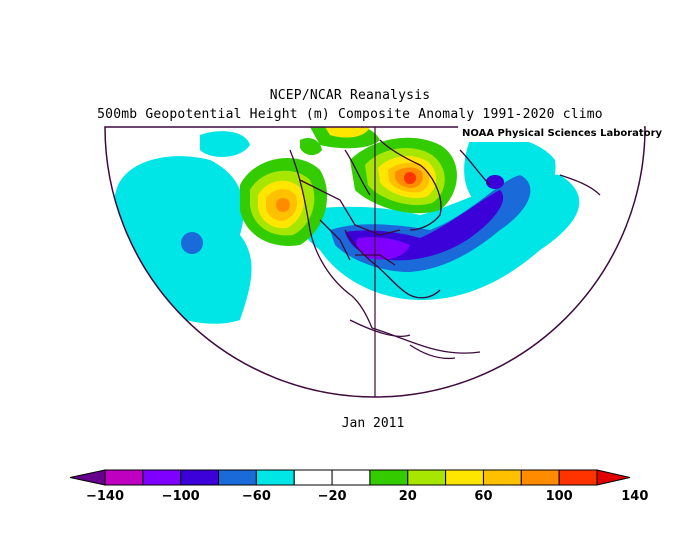  Describe the element at coordinates (562, 133) in the screenshot. I see `credit-label: NOAA Physical Sciences Laboratory` at that location.